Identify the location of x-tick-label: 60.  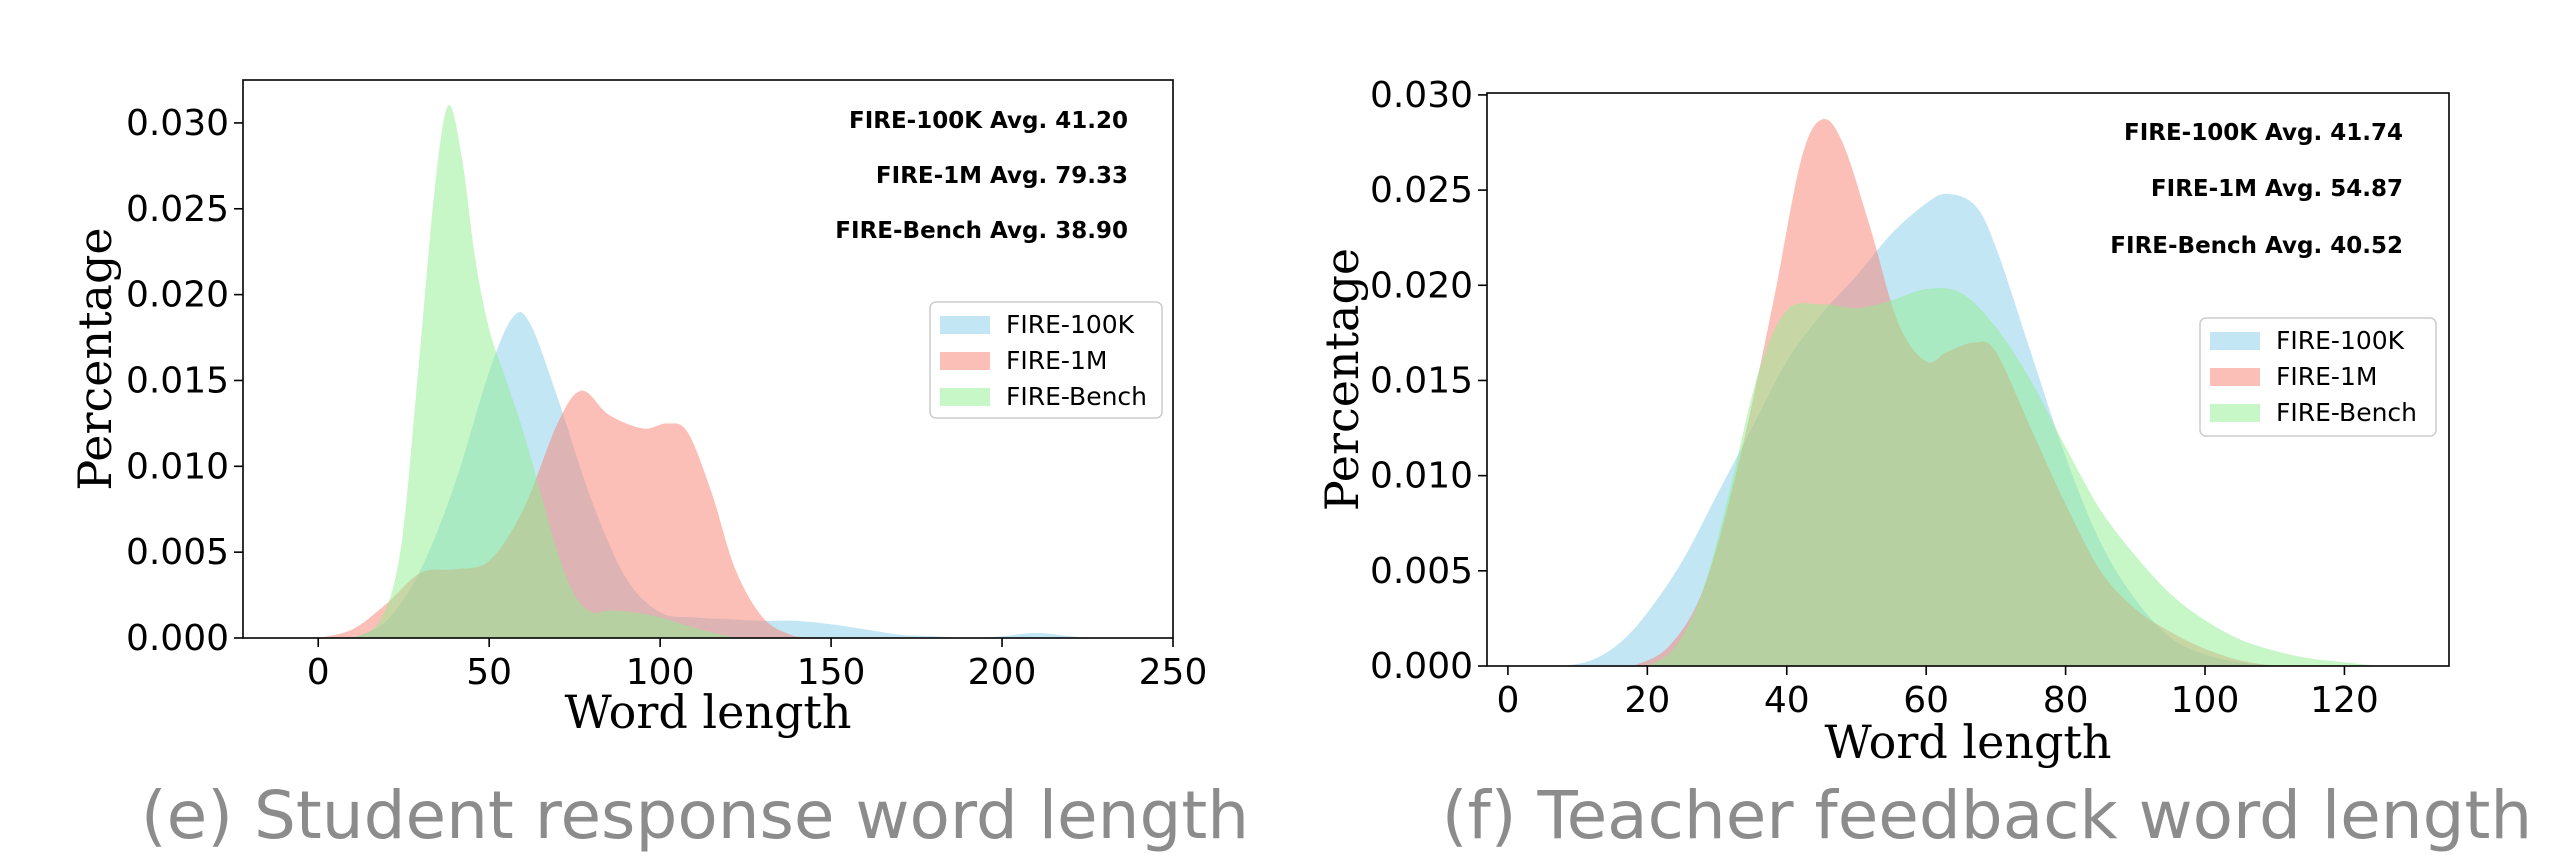
(1926, 700).